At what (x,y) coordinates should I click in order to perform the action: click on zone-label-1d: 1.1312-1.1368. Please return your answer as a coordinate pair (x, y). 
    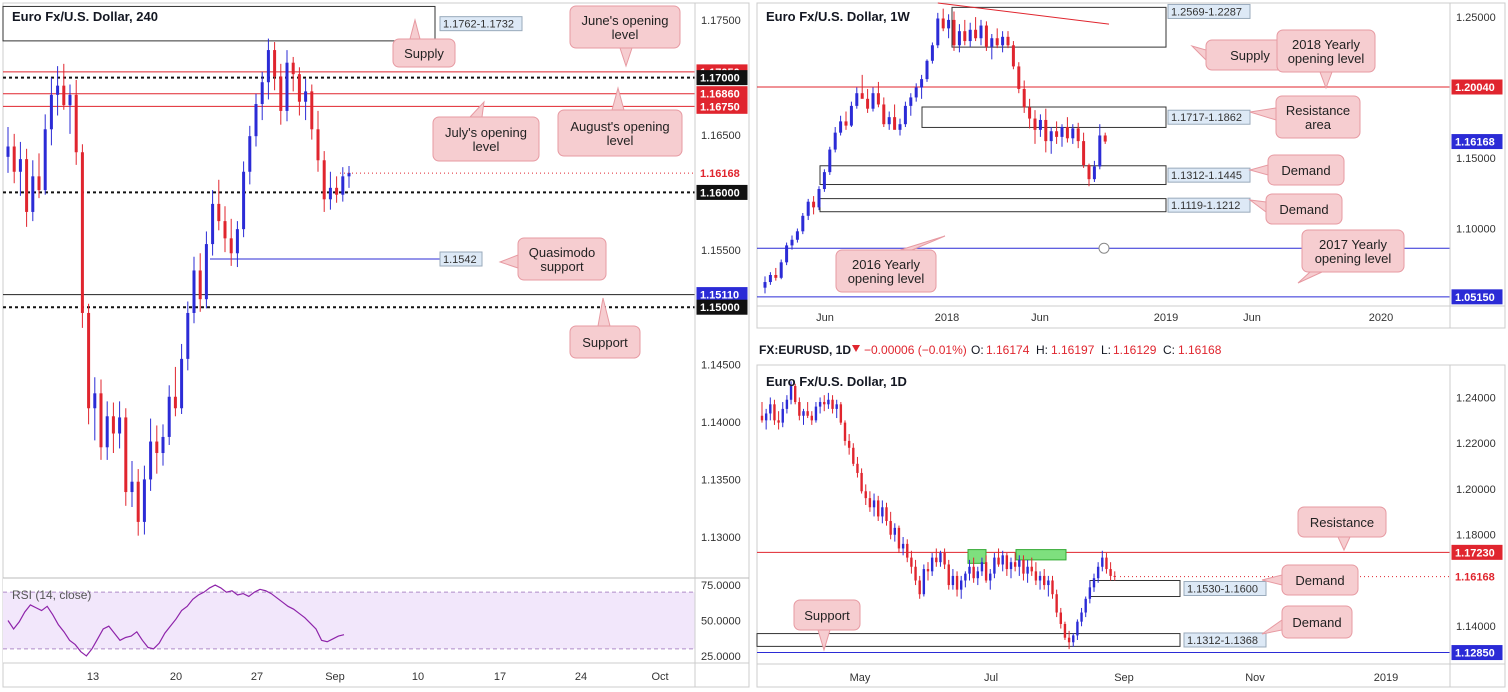
    Looking at the image, I should click on (1222, 641).